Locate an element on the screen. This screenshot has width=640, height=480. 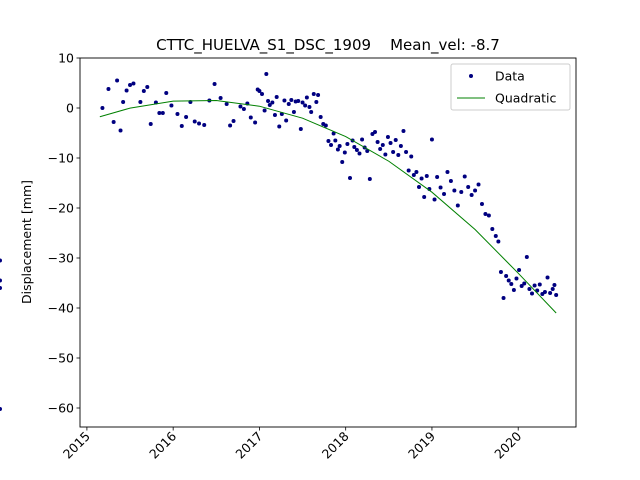
x-tick-label: 2018 is located at coordinates (335, 444).